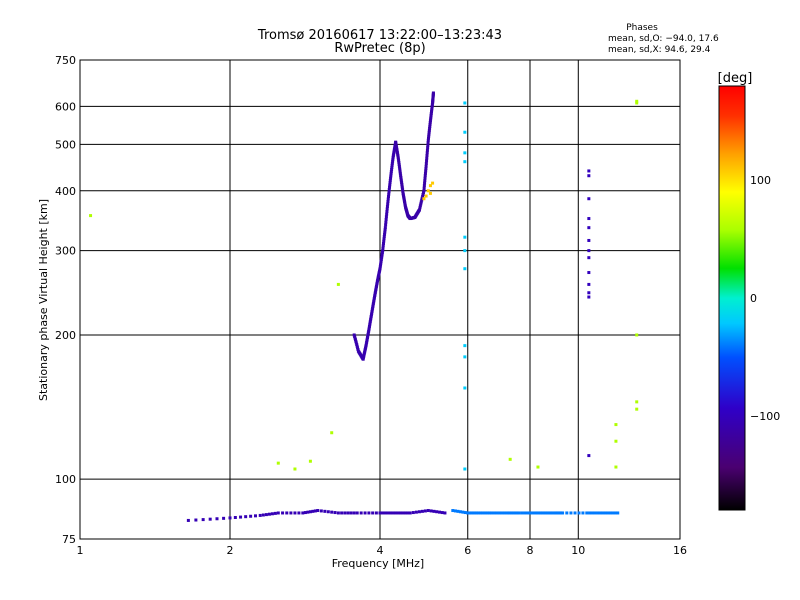 The width and height of the screenshot is (800, 600). I want to click on phase-info-title: Phases, so click(642, 28).